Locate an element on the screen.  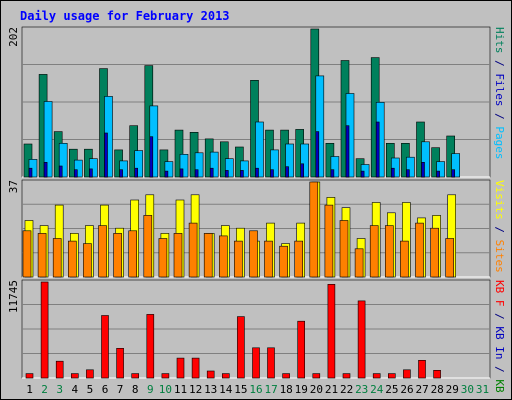
day-label: 11 is located at coordinates (180, 389).